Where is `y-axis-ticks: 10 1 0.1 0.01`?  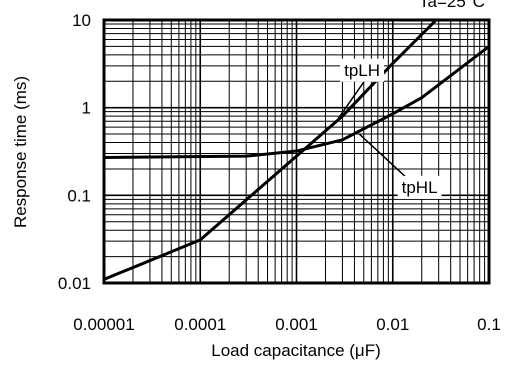
y-axis-ticks: 10 1 0.1 0.01 is located at coordinates (74, 152).